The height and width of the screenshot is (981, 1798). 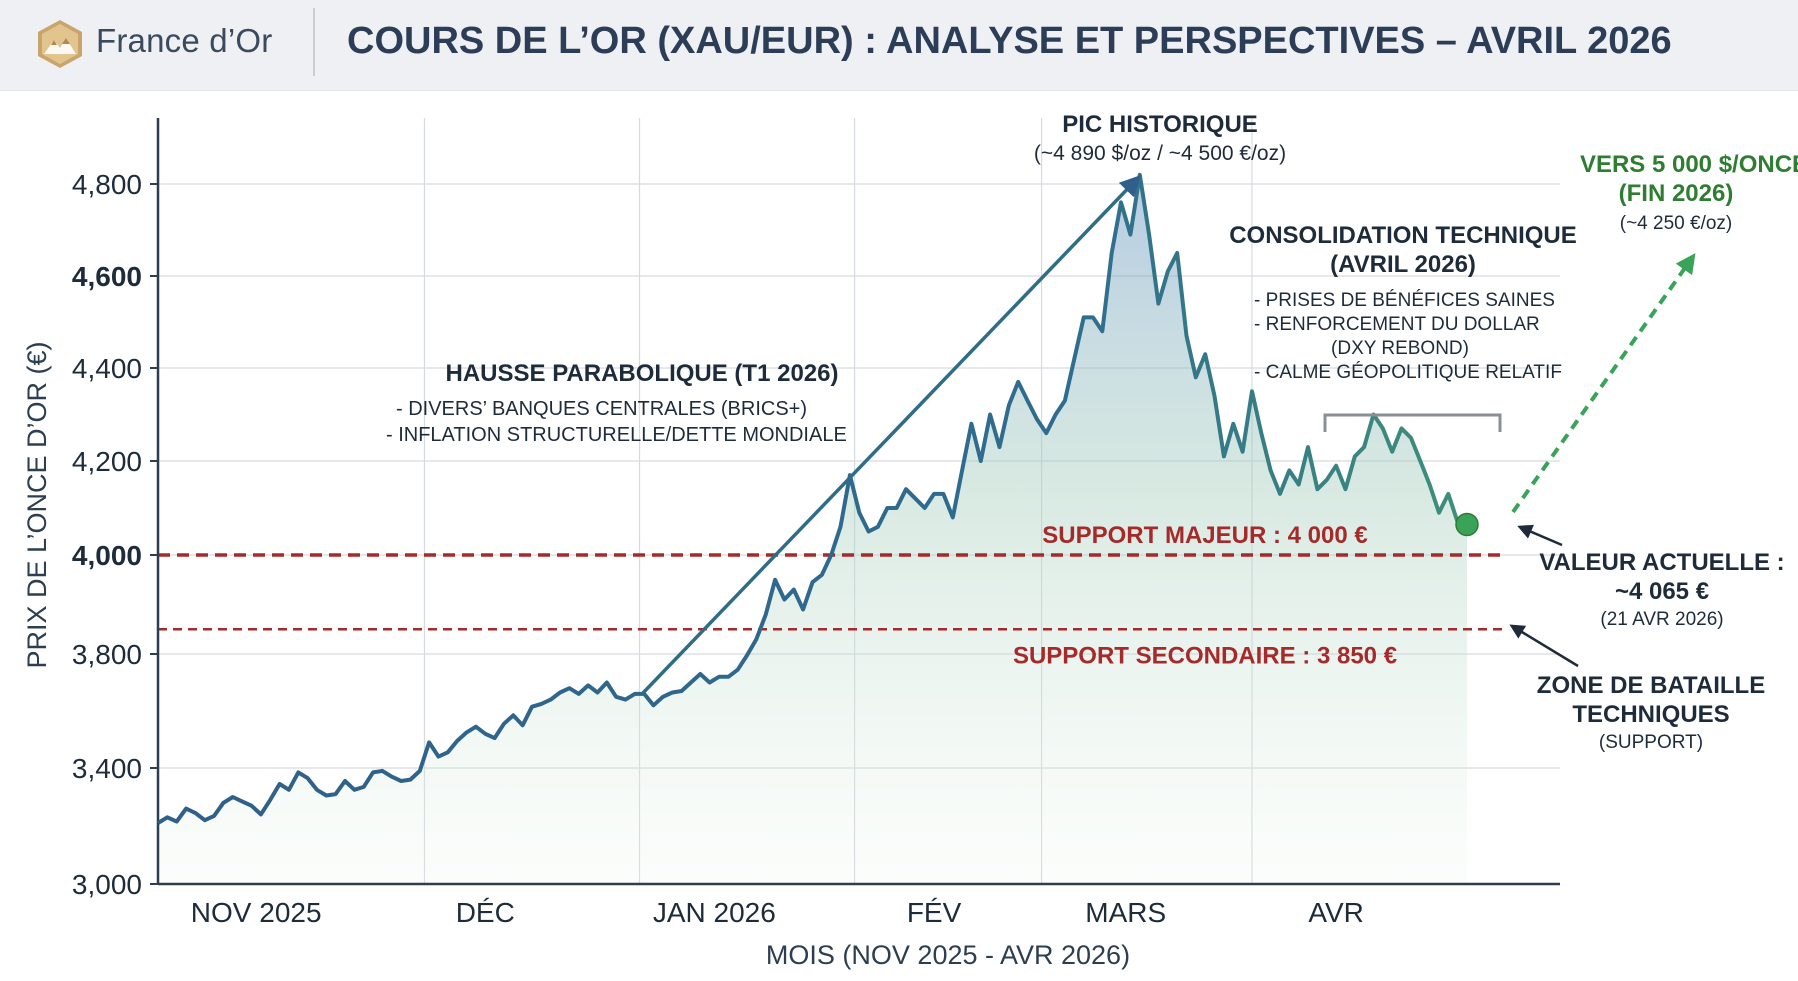 What do you see at coordinates (890, 435) in the screenshot?
I see `rally-arrow` at bounding box center [890, 435].